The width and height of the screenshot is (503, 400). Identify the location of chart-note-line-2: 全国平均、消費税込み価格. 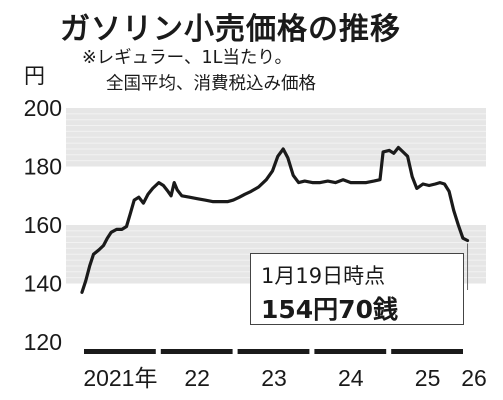
(211, 84).